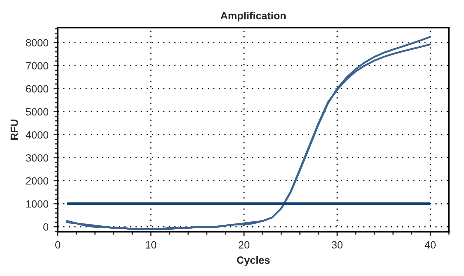 The width and height of the screenshot is (464, 276). Describe the element at coordinates (337, 245) in the screenshot. I see `x-tick-label: 30` at that location.